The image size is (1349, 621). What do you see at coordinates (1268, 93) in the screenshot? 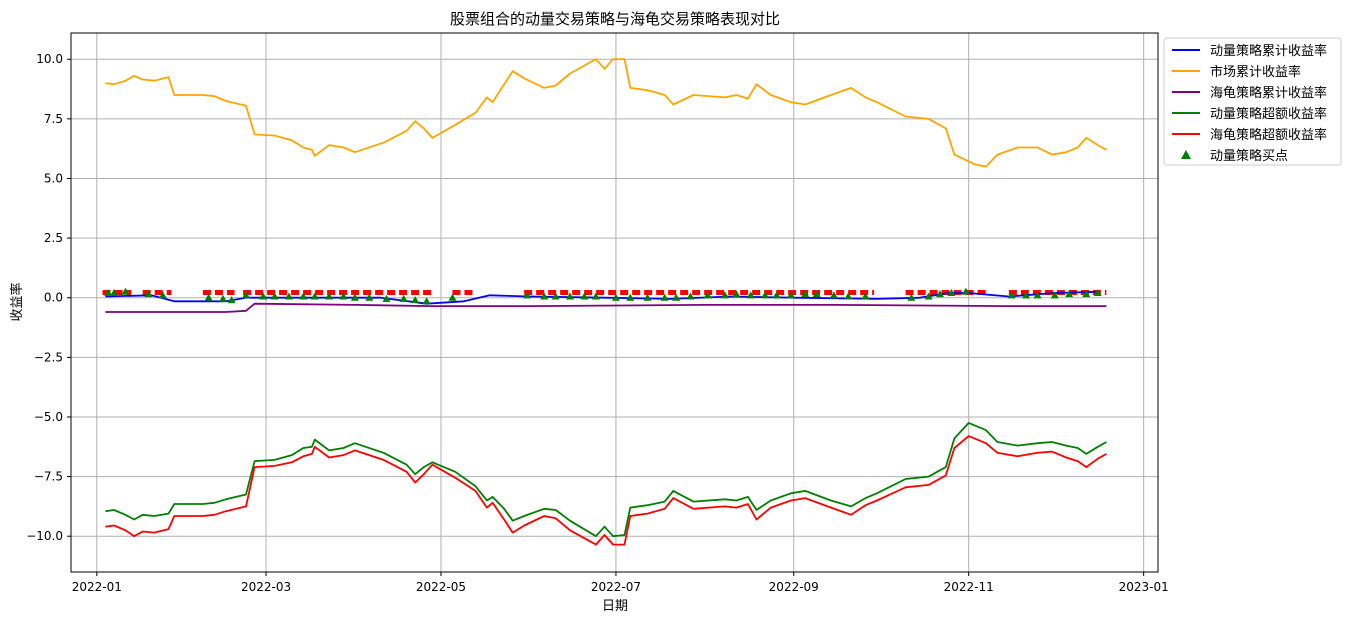
I see `legend-label: 海龟策略累计收益率` at bounding box center [1268, 93].